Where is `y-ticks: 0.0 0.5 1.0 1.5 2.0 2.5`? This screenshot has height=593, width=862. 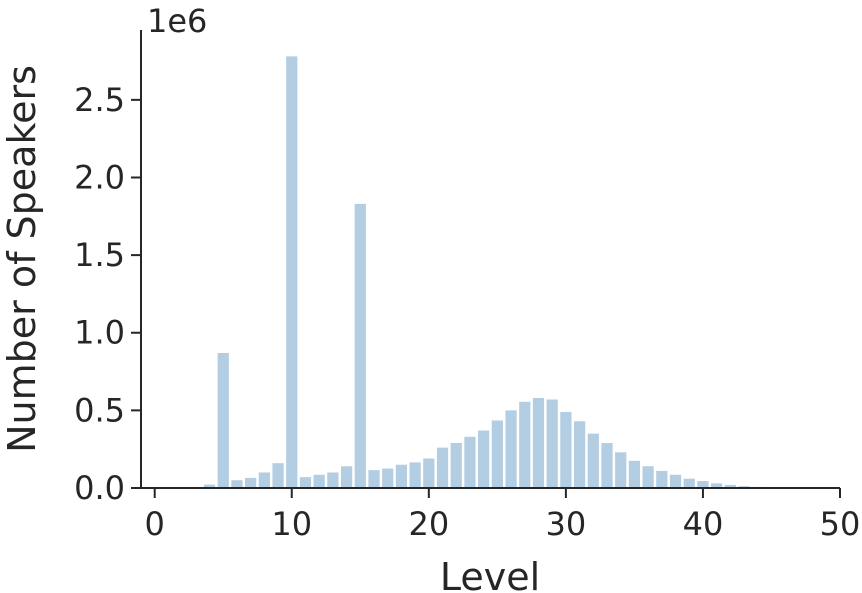 y-ticks: 0.0 0.5 1.0 1.5 2.0 2.5 is located at coordinates (107, 294).